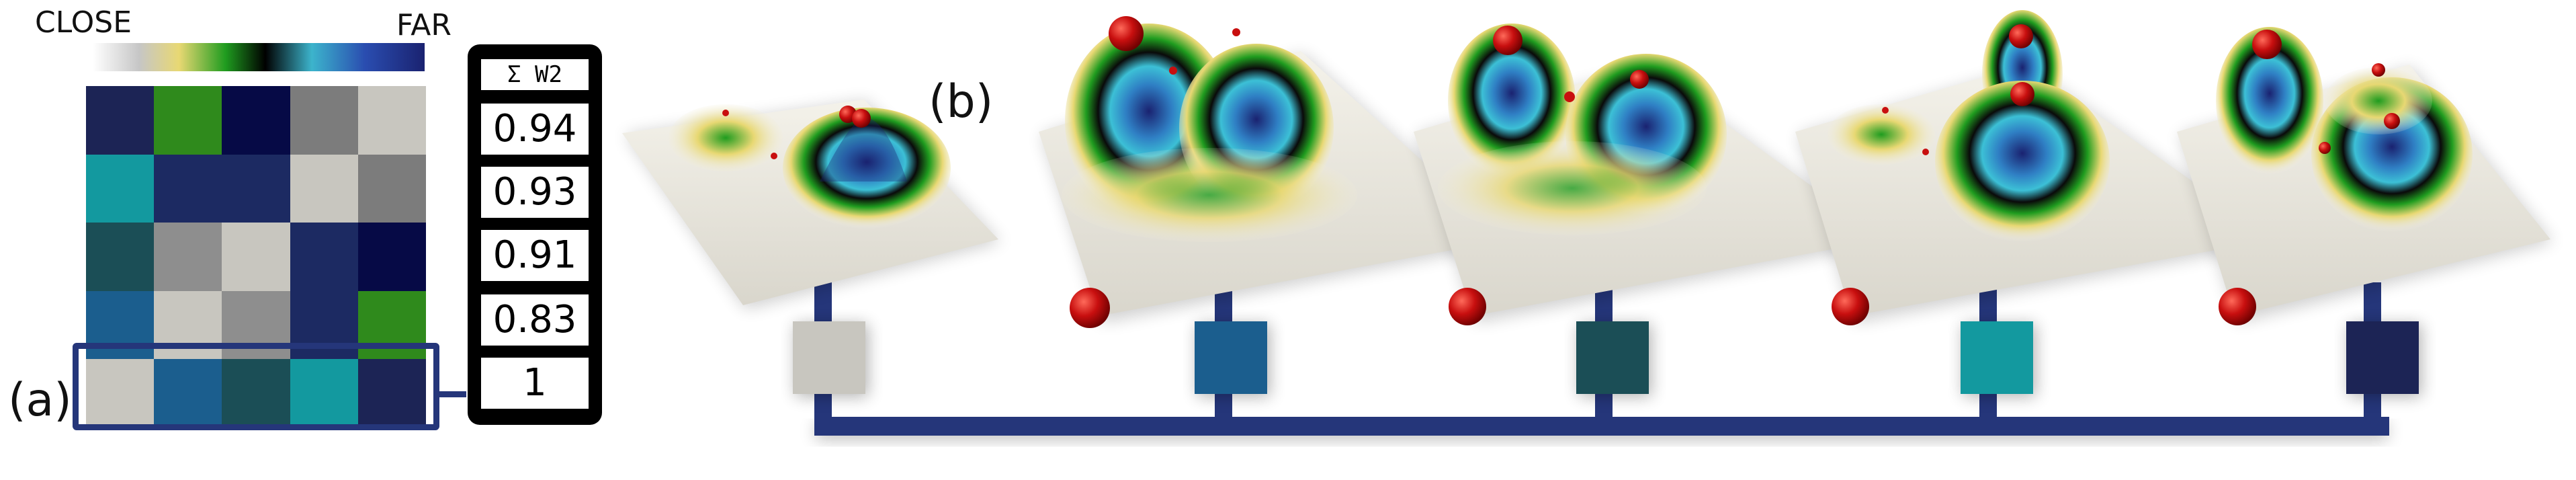  I want to click on score-panel: Σ W2 0.94 0.93 0.91 0.83 1, so click(535, 235).